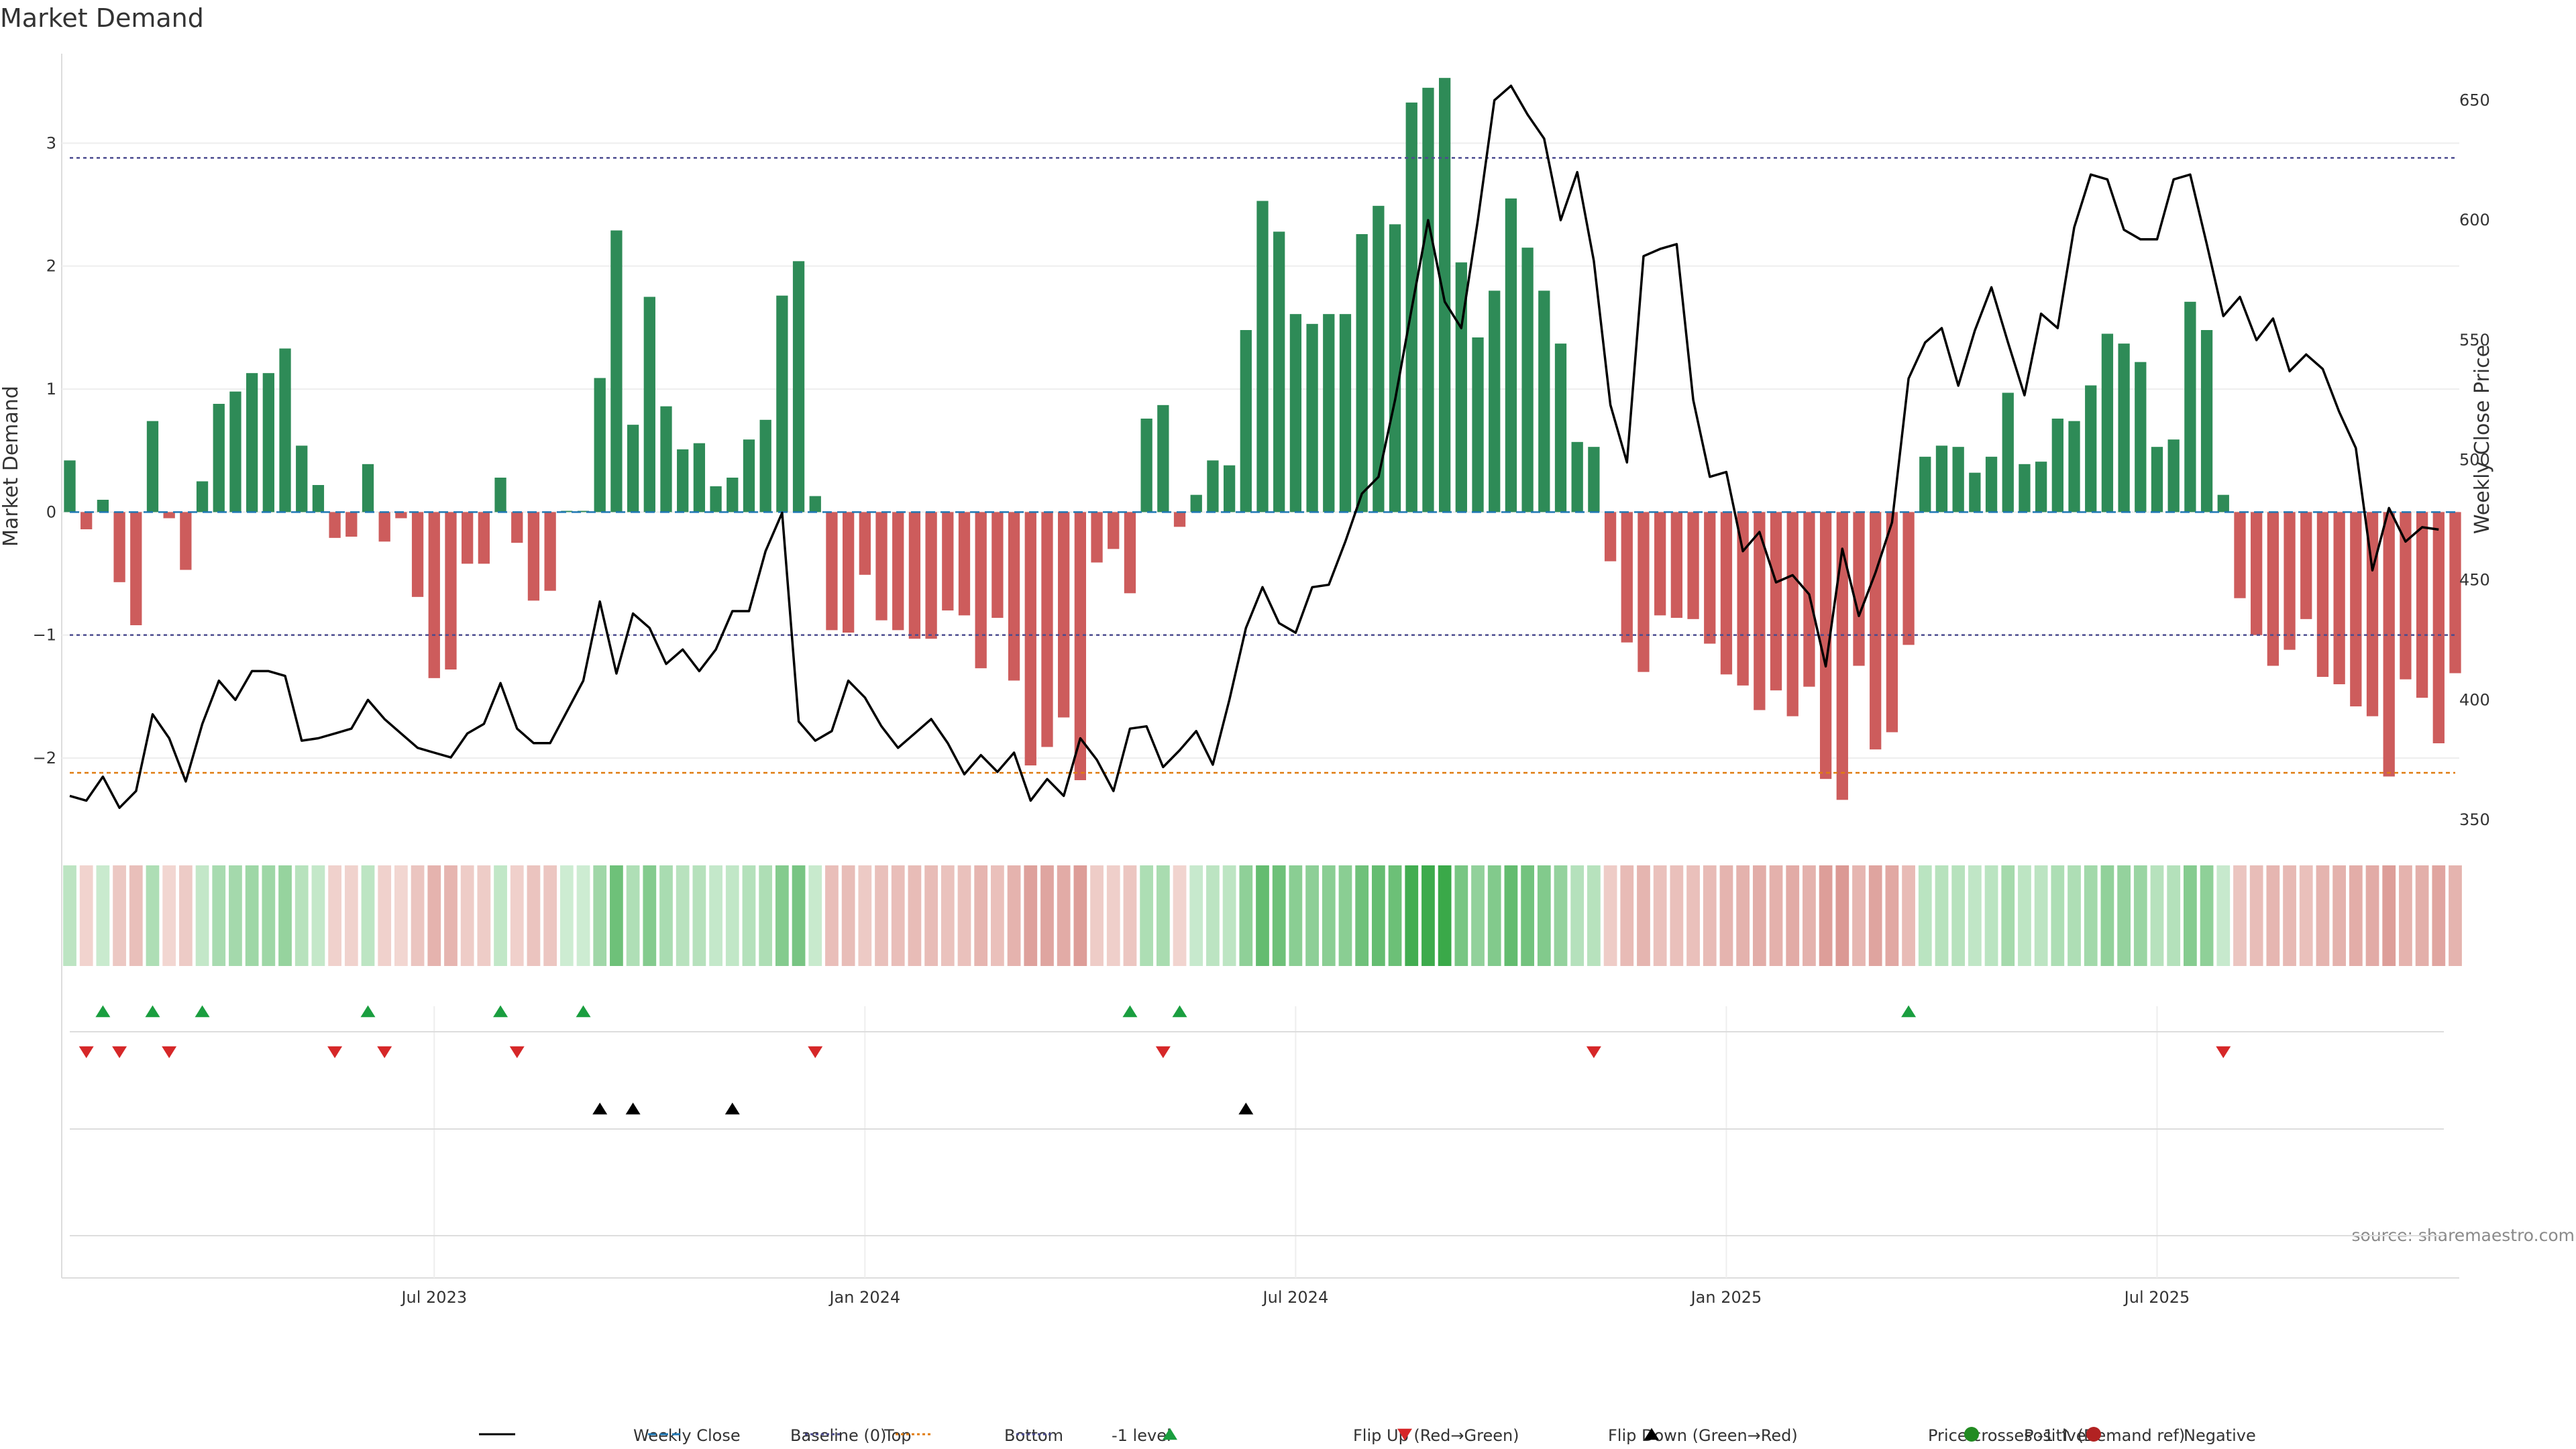  Describe the element at coordinates (51, 142) in the screenshot. I see `y-tick-label: 3` at that location.